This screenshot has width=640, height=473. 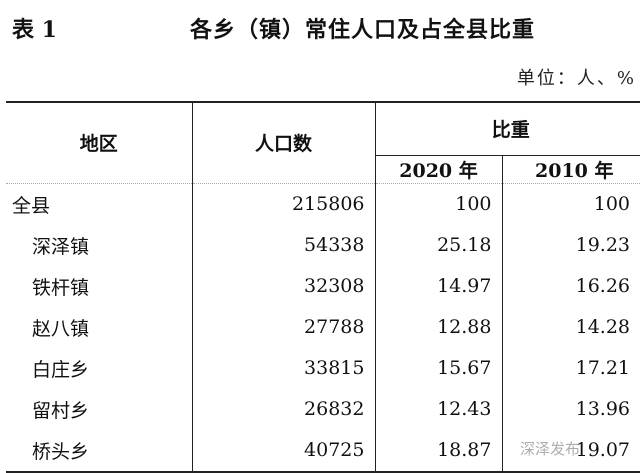 I want to click on header-2020: 2020 年, so click(x=438, y=169).